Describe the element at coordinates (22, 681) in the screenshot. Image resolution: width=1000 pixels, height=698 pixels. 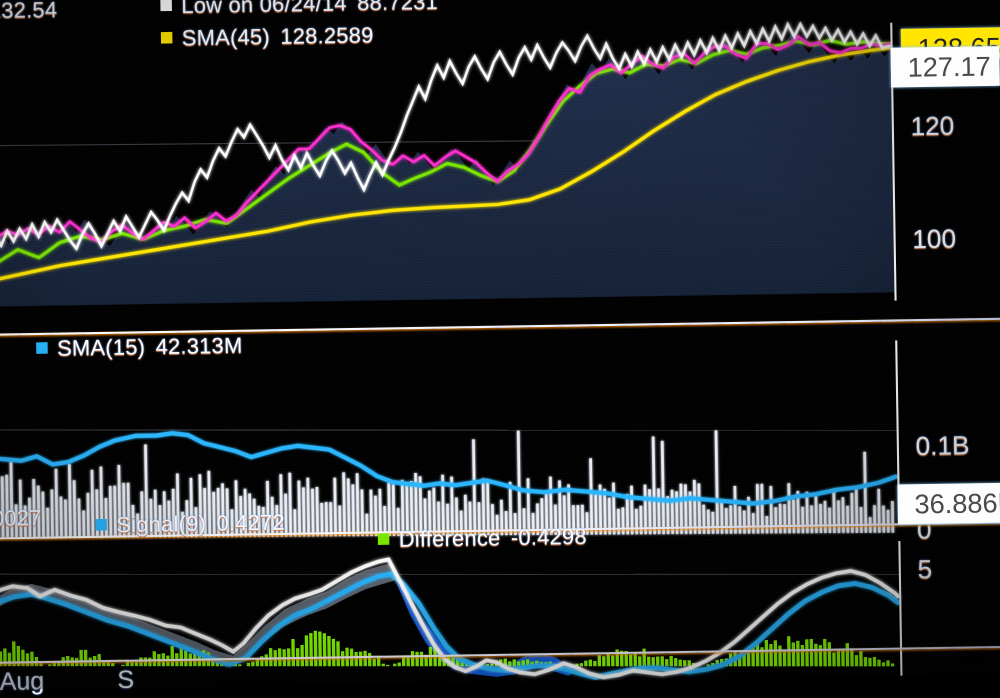
I see `date-label-aug: Aug` at that location.